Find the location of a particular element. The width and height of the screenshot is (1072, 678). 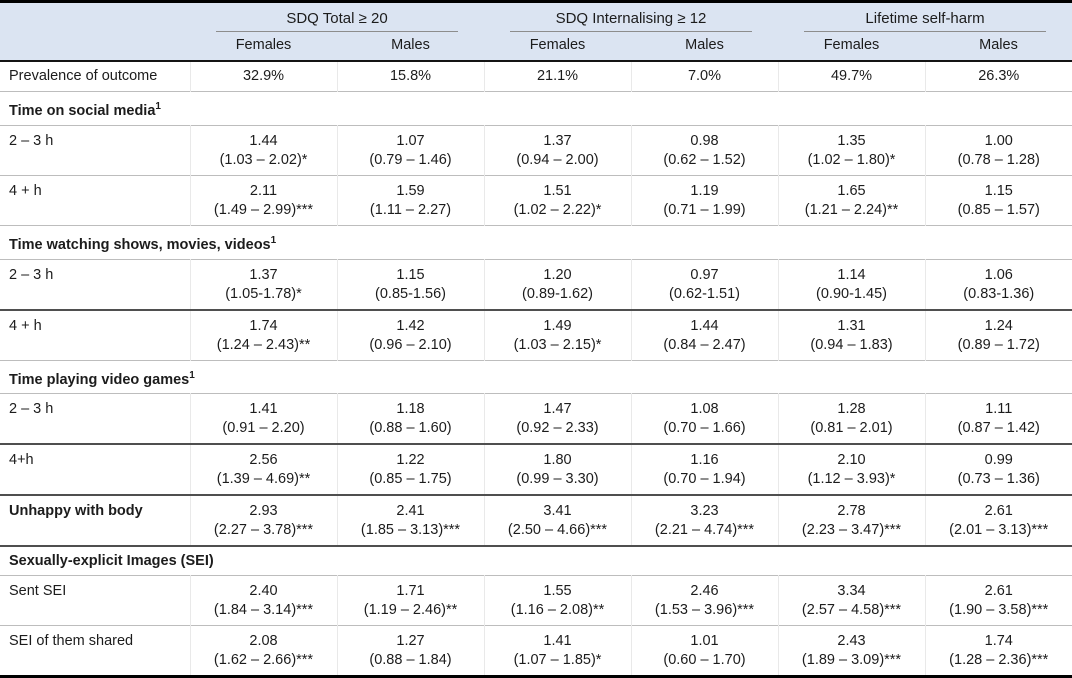

value-cell: 2.61 (1.90 – 3.58)*** is located at coordinates (998, 600).